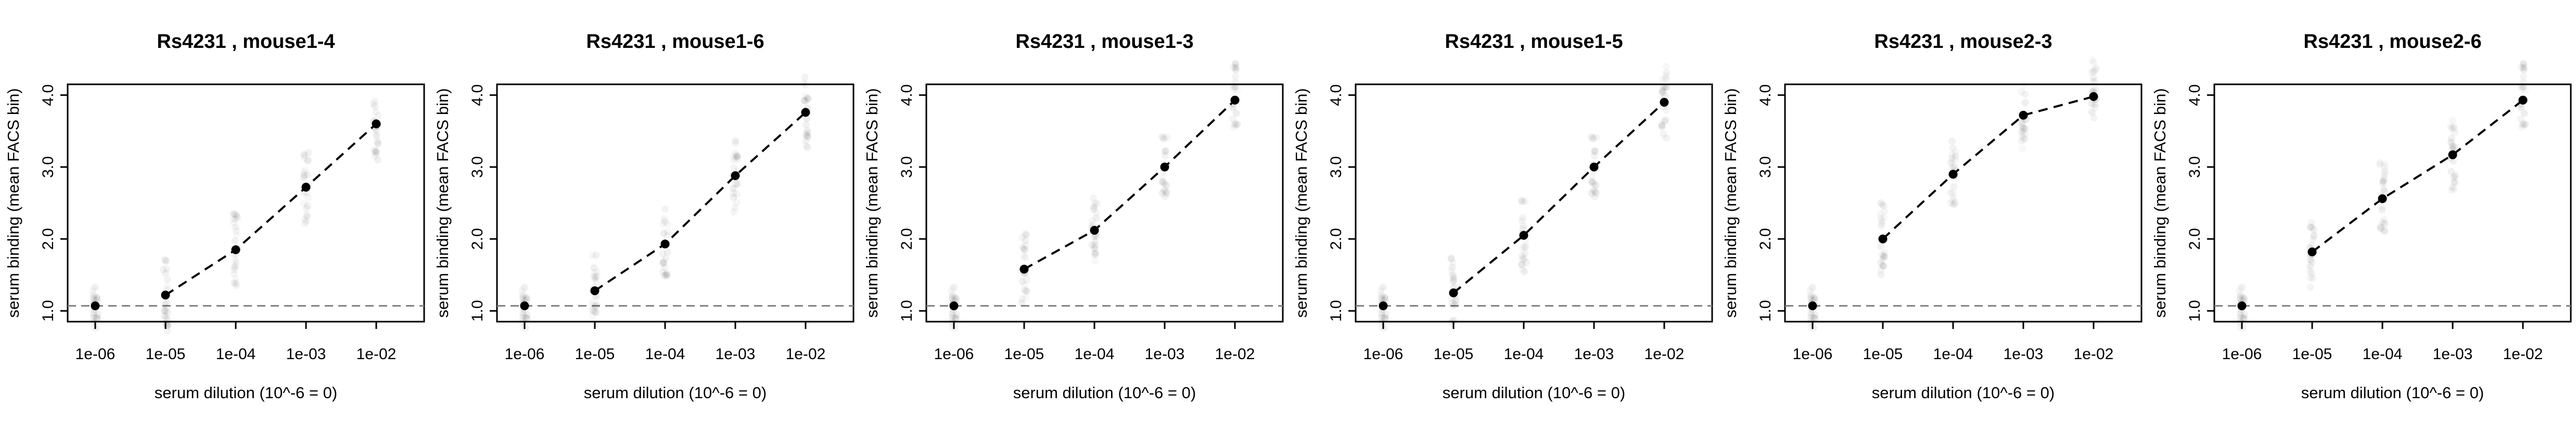 This screenshot has width=2576, height=432. I want to click on y-tick-label: 4.0, so click(48, 95).